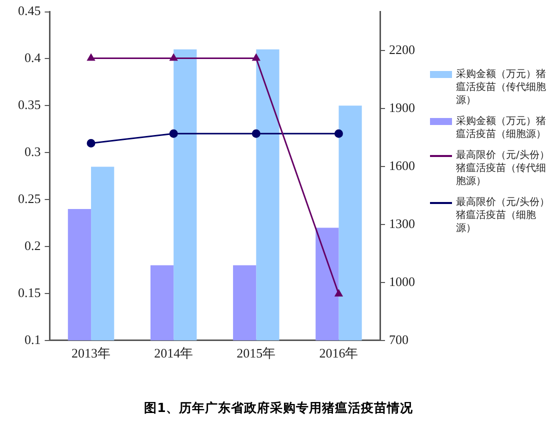 This screenshot has width=557, height=440. What do you see at coordinates (91, 353) in the screenshot?
I see `x-tick-label: 2013年` at bounding box center [91, 353].